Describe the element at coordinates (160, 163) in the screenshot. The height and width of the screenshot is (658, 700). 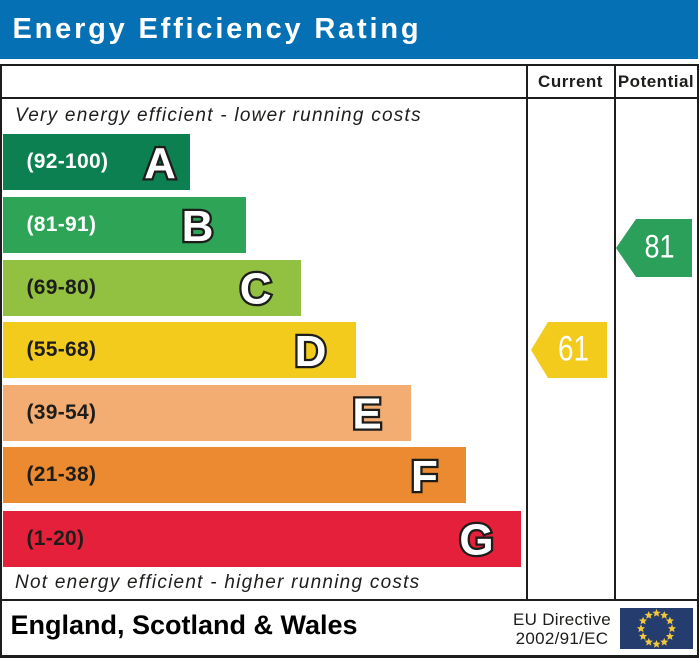
I see `svg-text: A` at that location.